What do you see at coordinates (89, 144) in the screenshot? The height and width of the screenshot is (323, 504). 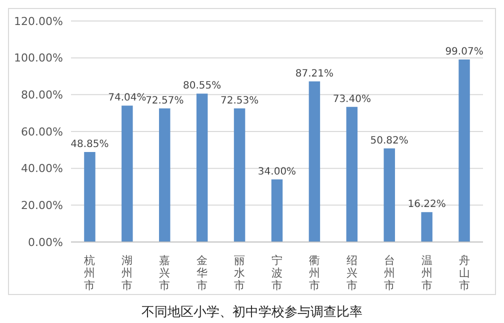 I see `data-label: 48.85%` at bounding box center [89, 144].